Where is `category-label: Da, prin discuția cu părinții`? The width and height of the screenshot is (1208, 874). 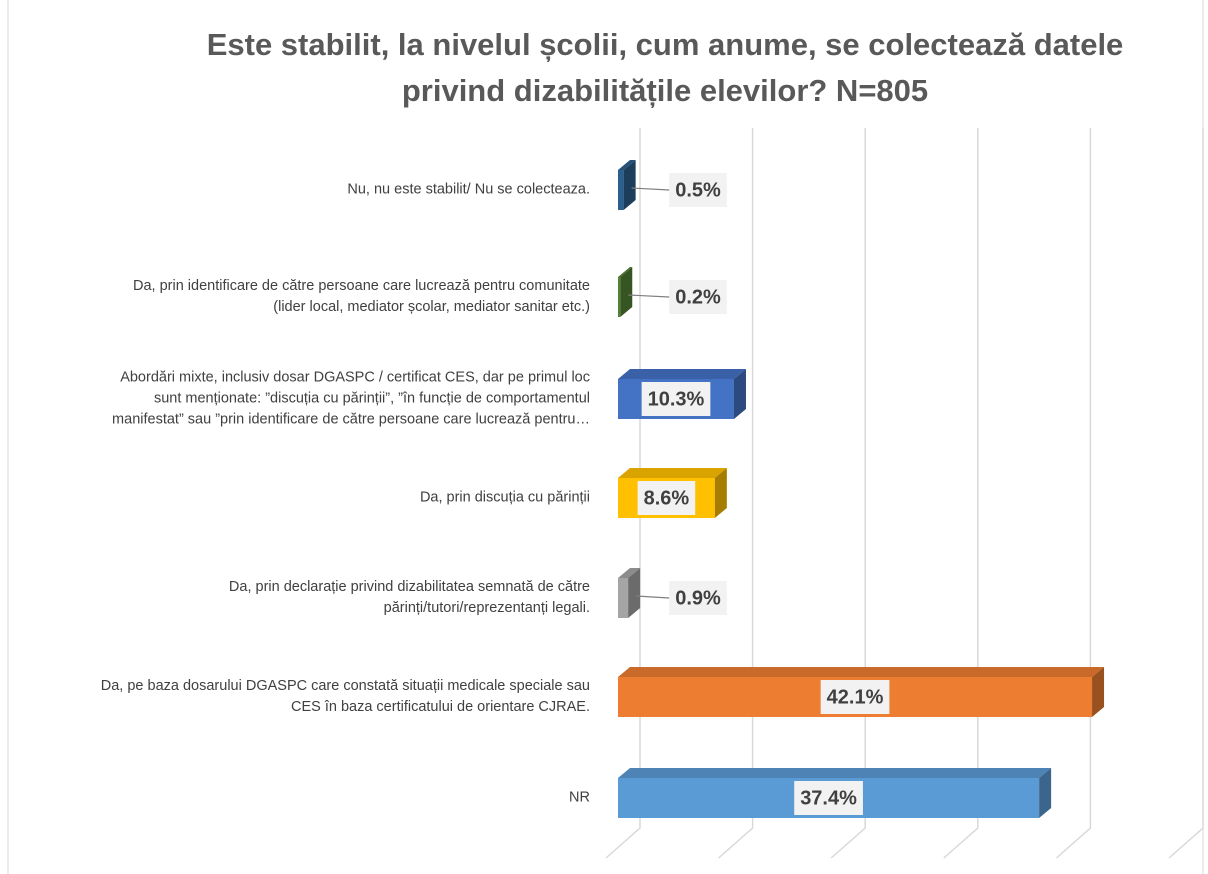
category-label: Da, prin discuția cu părinții is located at coordinates (504, 497).